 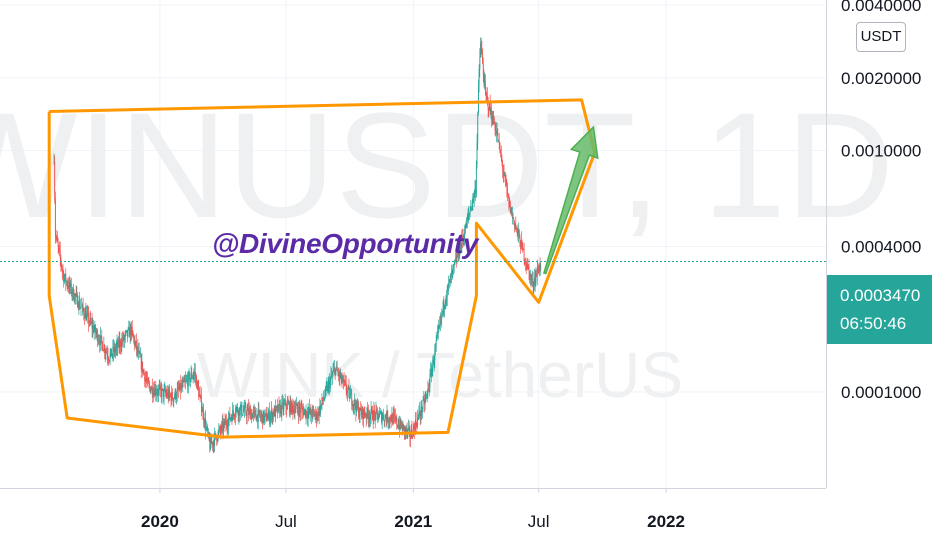 What do you see at coordinates (666, 521) in the screenshot?
I see `x-tick-label: 2022` at bounding box center [666, 521].